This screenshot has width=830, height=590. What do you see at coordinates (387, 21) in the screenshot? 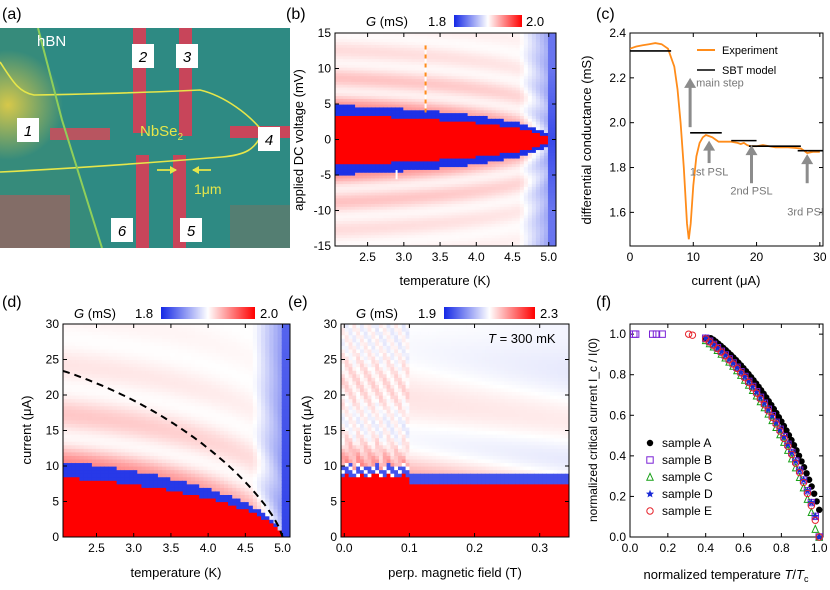
I see `panel-b-colorbar-label: G (mS)` at bounding box center [387, 21].